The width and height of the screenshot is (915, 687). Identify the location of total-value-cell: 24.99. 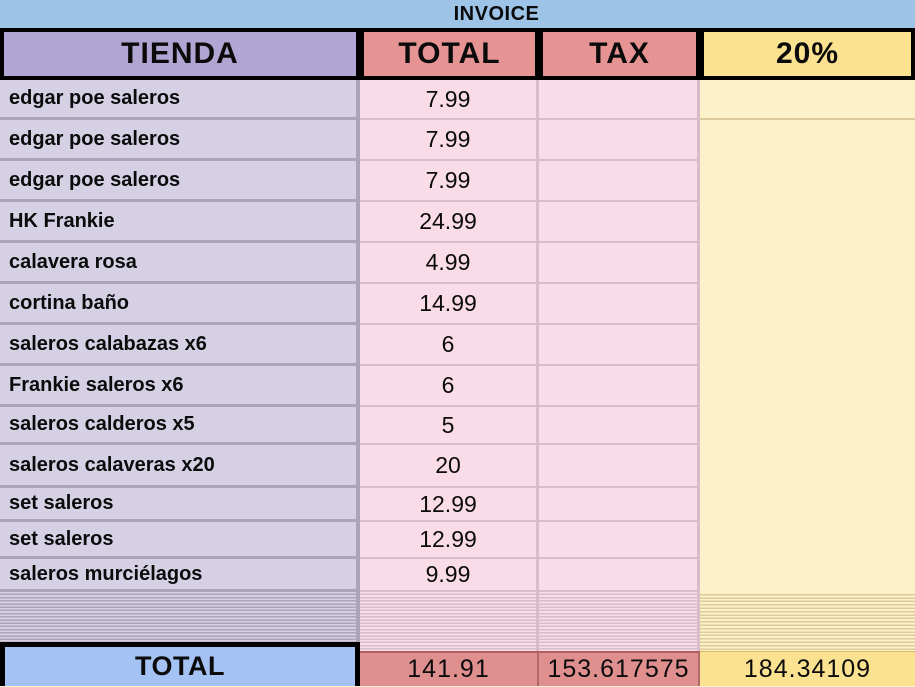
(449, 222).